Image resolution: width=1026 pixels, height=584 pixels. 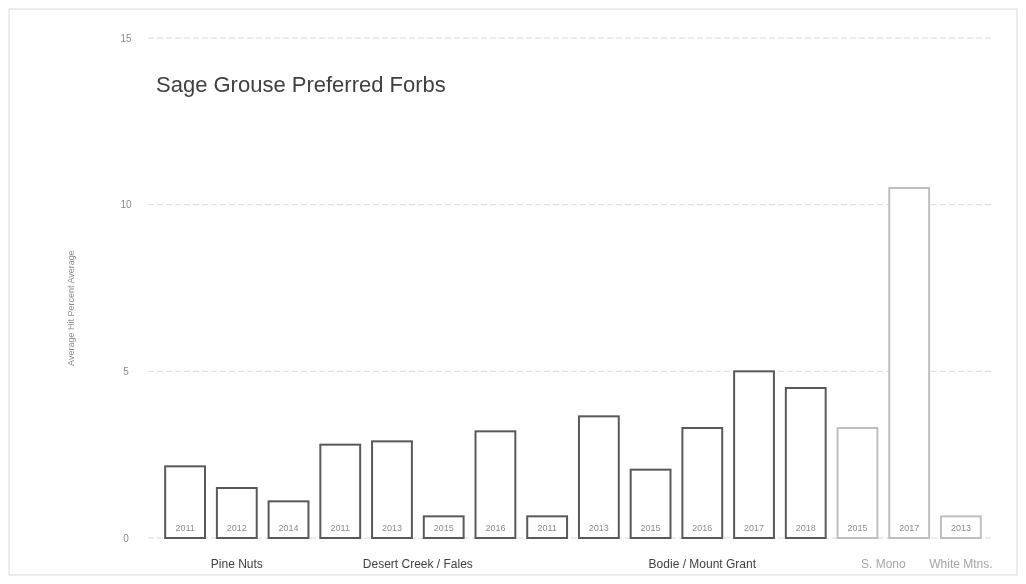 I want to click on y-tick-label: 0, so click(x=126, y=538).